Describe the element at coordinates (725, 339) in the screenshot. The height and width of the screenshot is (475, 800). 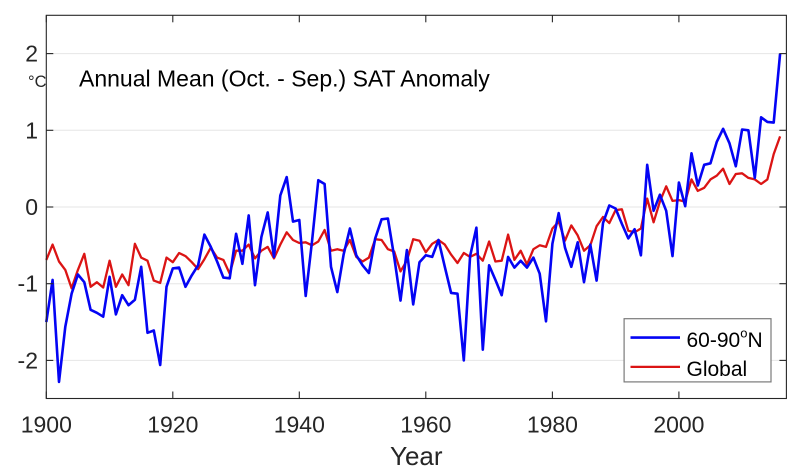
I see `svg-text: 60-90oN` at that location.